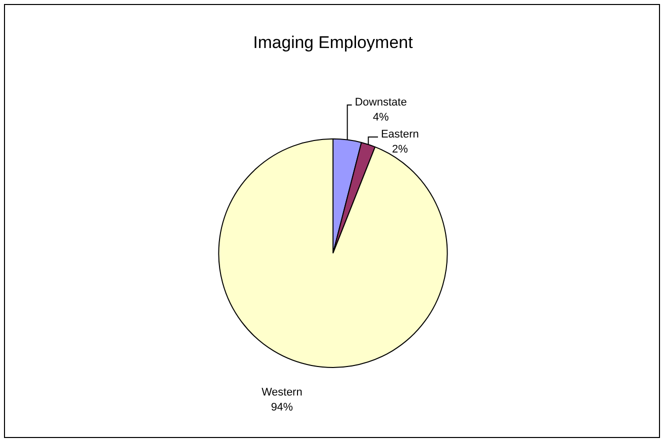 The image size is (666, 446). What do you see at coordinates (380, 118) in the screenshot?
I see `data-label: 4%` at bounding box center [380, 118].